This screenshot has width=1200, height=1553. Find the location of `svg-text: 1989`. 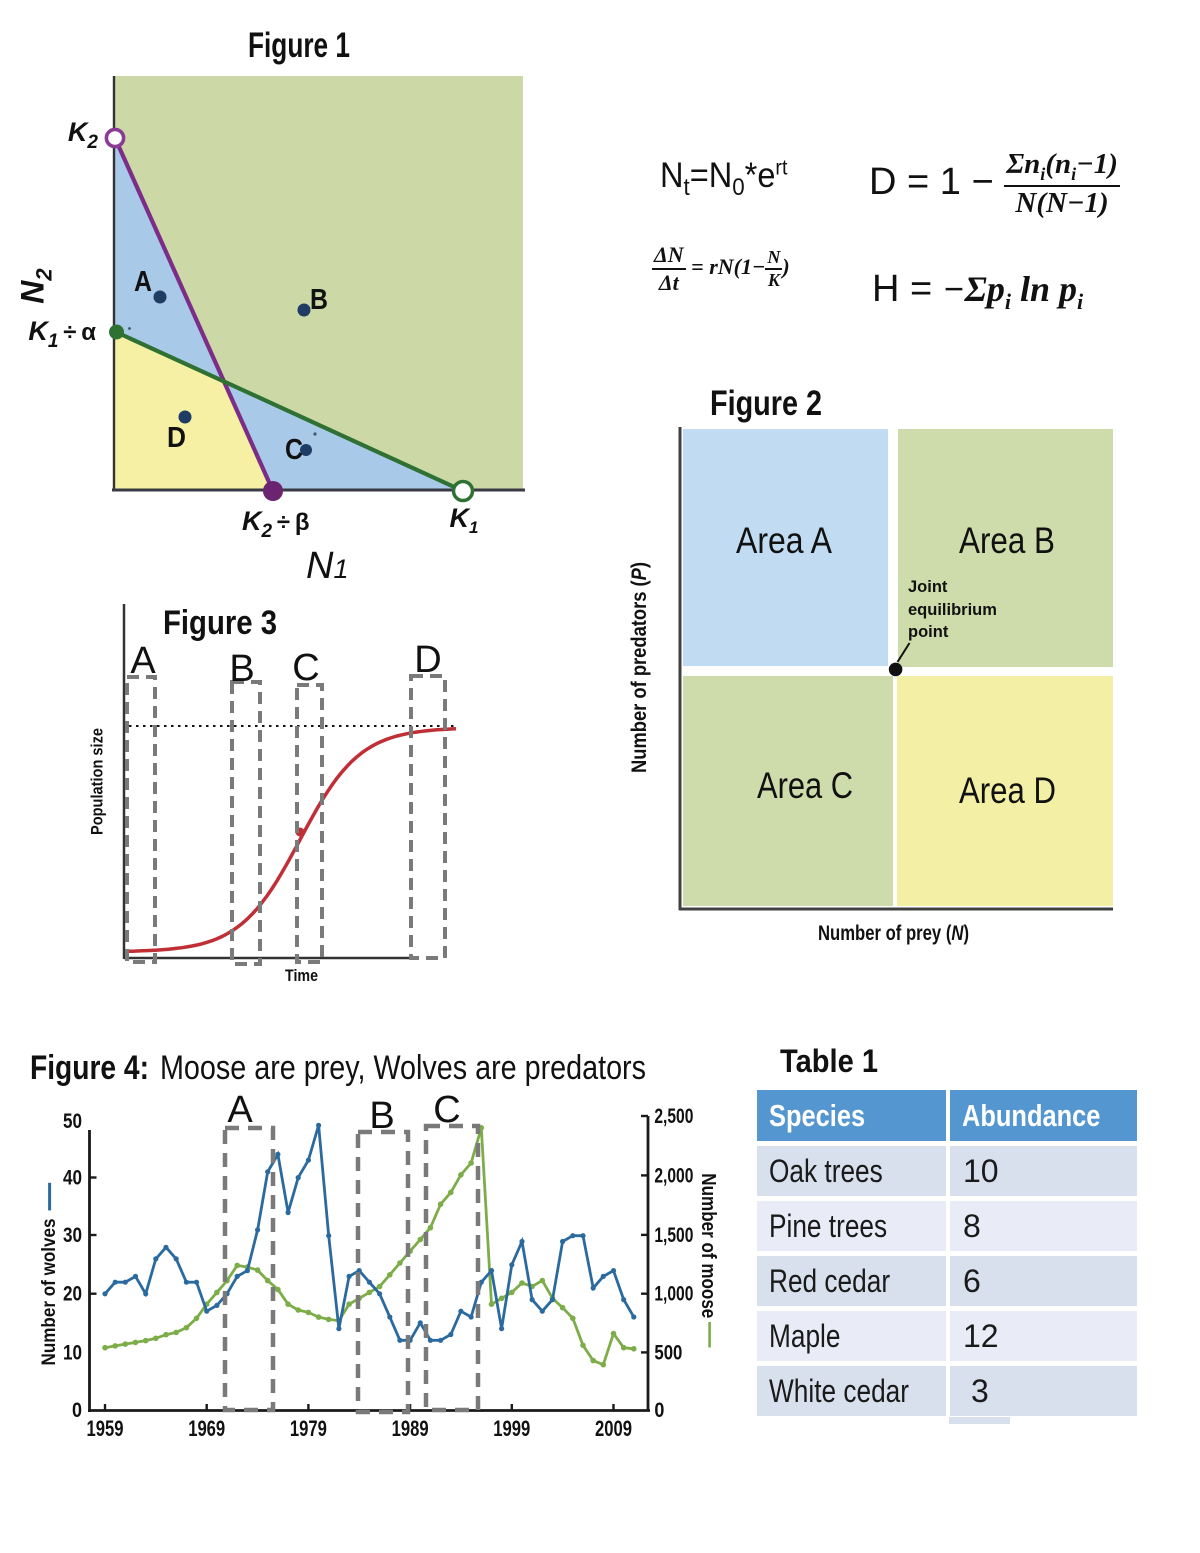

svg-text: 1989 is located at coordinates (410, 1428).